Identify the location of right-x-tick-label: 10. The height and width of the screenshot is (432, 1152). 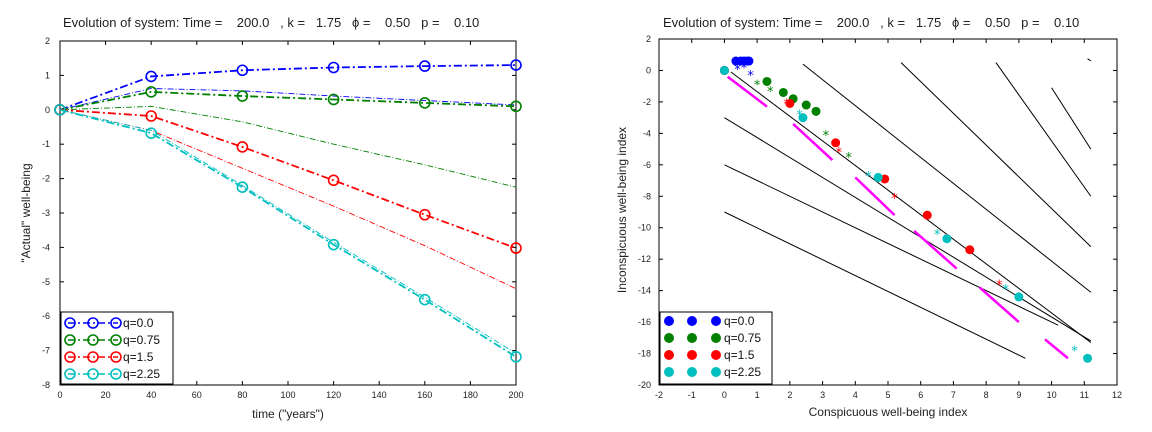
(1052, 395).